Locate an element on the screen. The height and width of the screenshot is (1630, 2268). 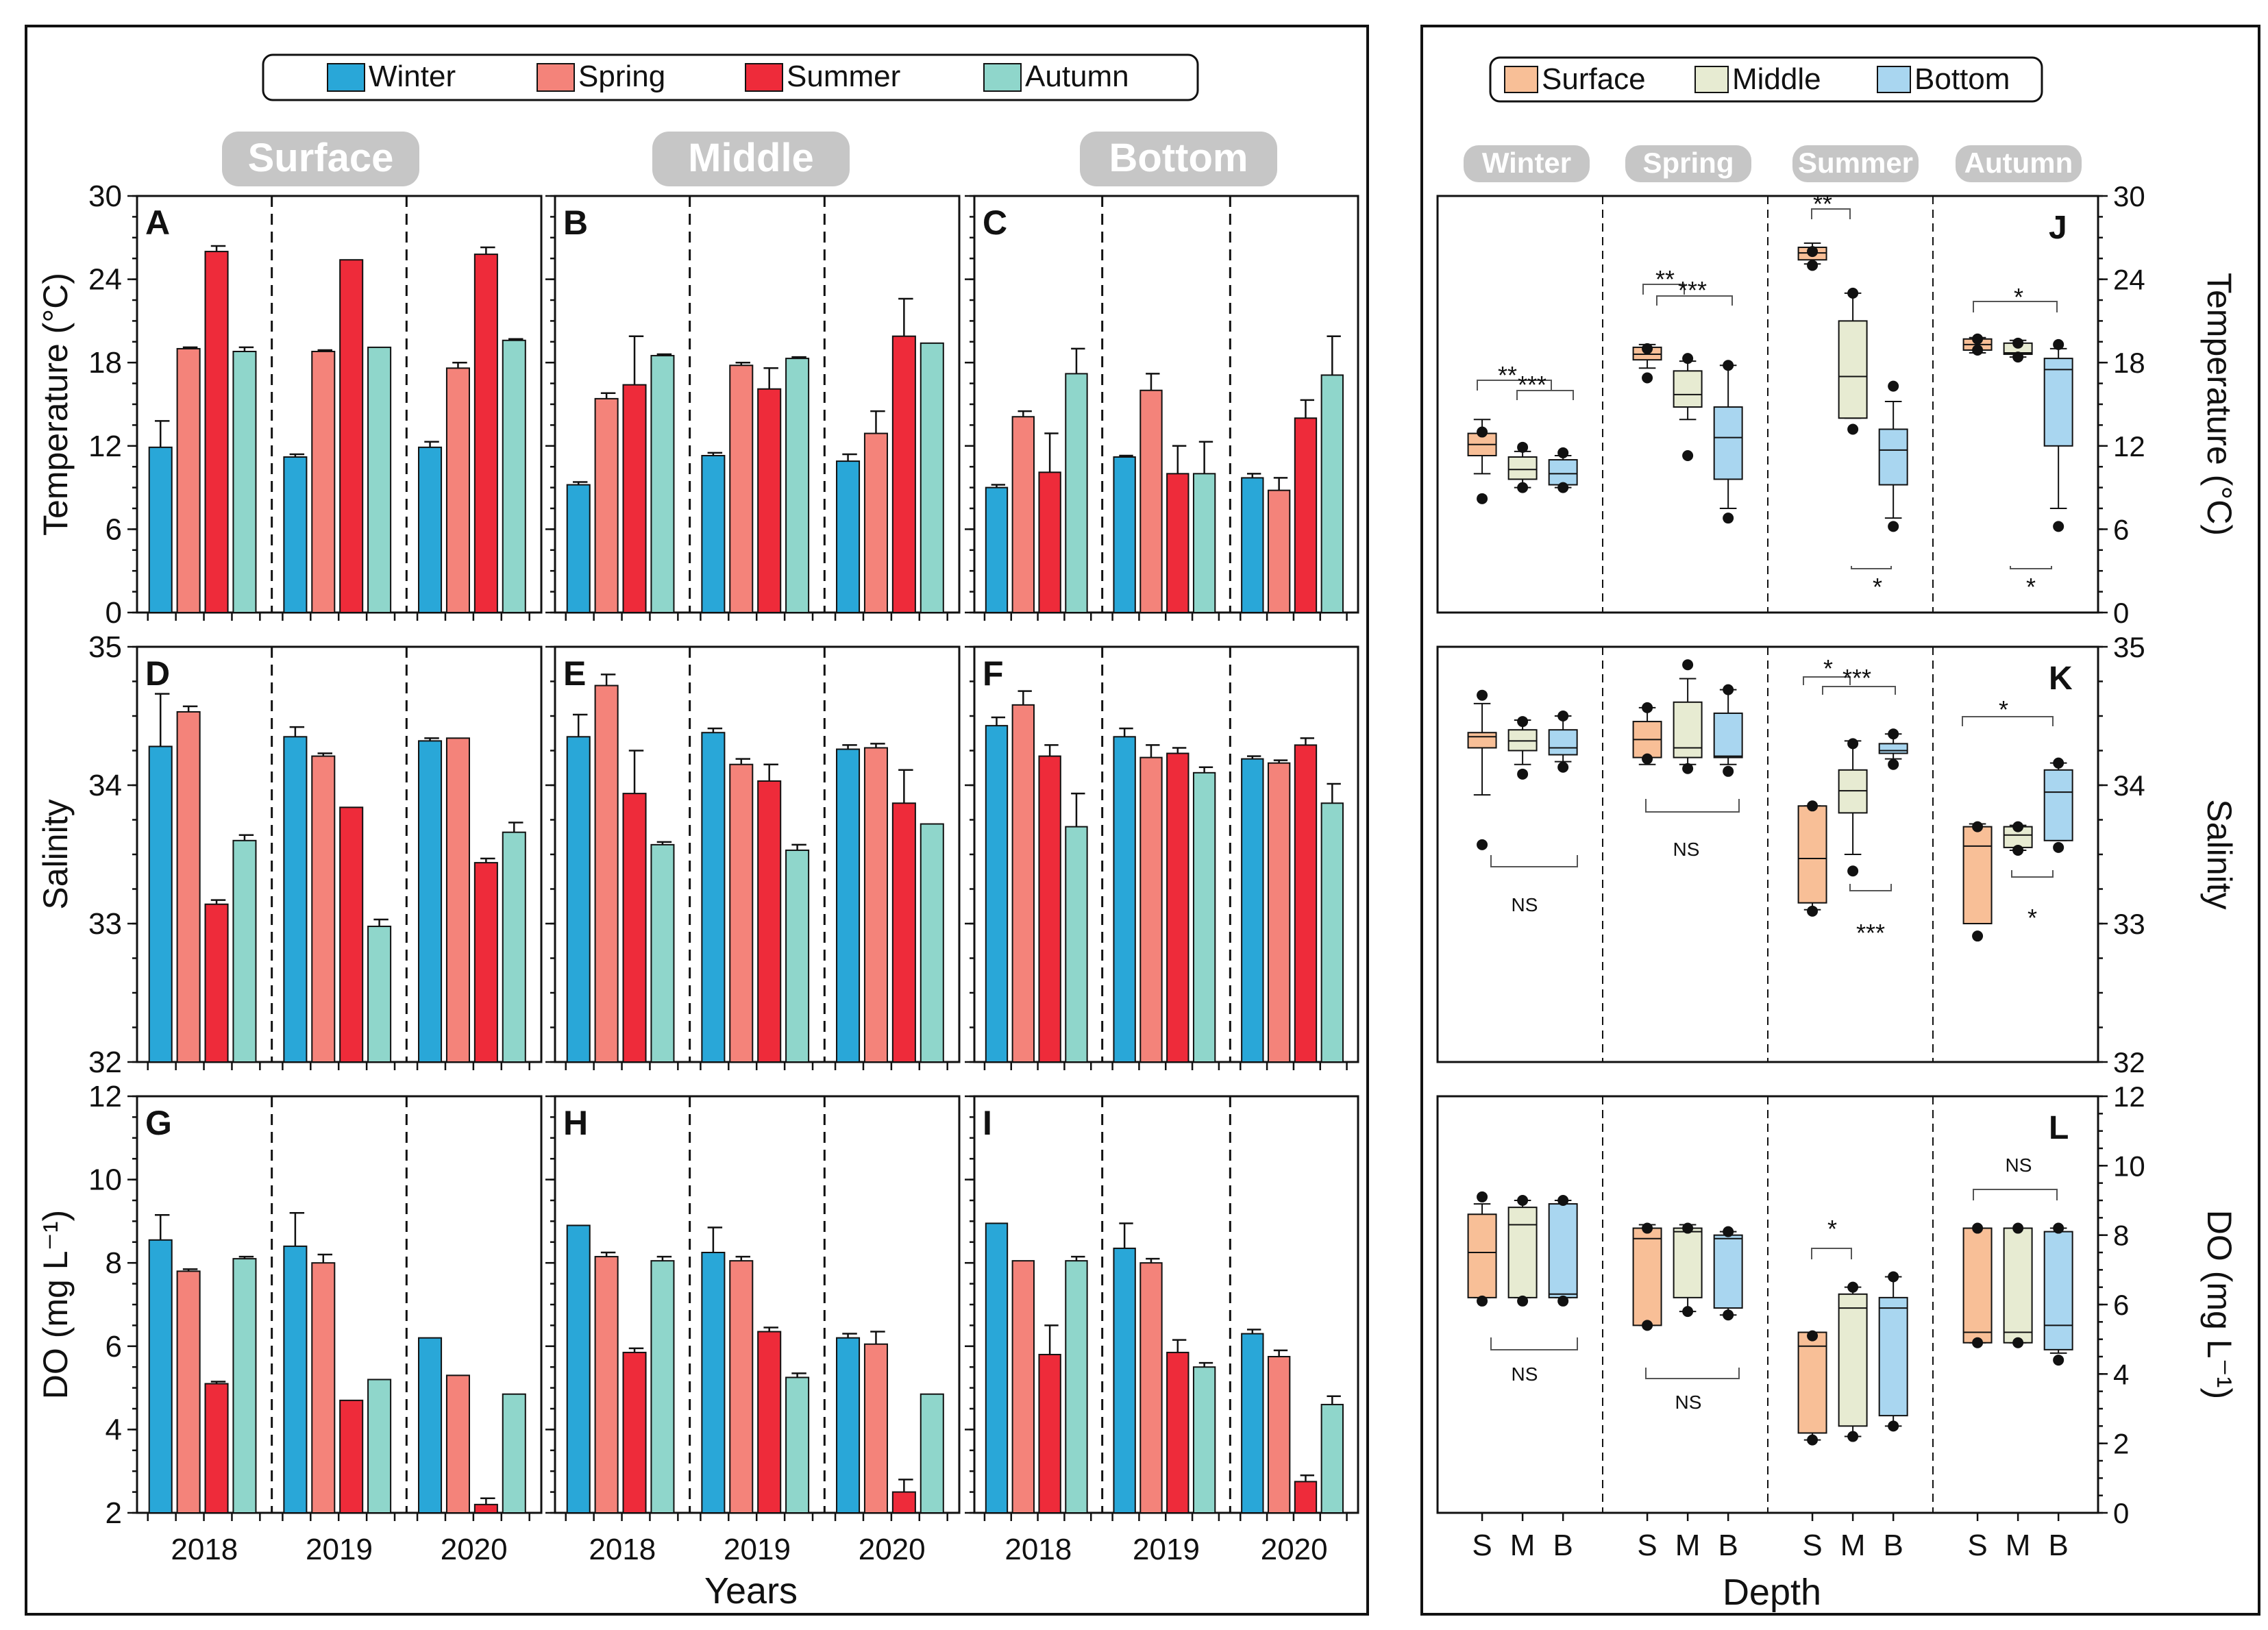
depth-legend: Surface Middle Bottom is located at coordinates (1766, 79).